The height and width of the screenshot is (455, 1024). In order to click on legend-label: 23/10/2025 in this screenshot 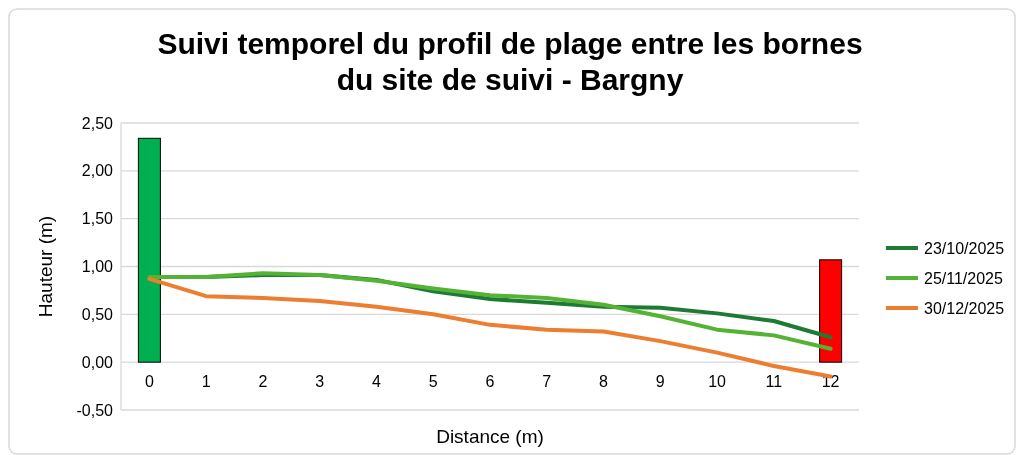, I will do `click(964, 248)`.